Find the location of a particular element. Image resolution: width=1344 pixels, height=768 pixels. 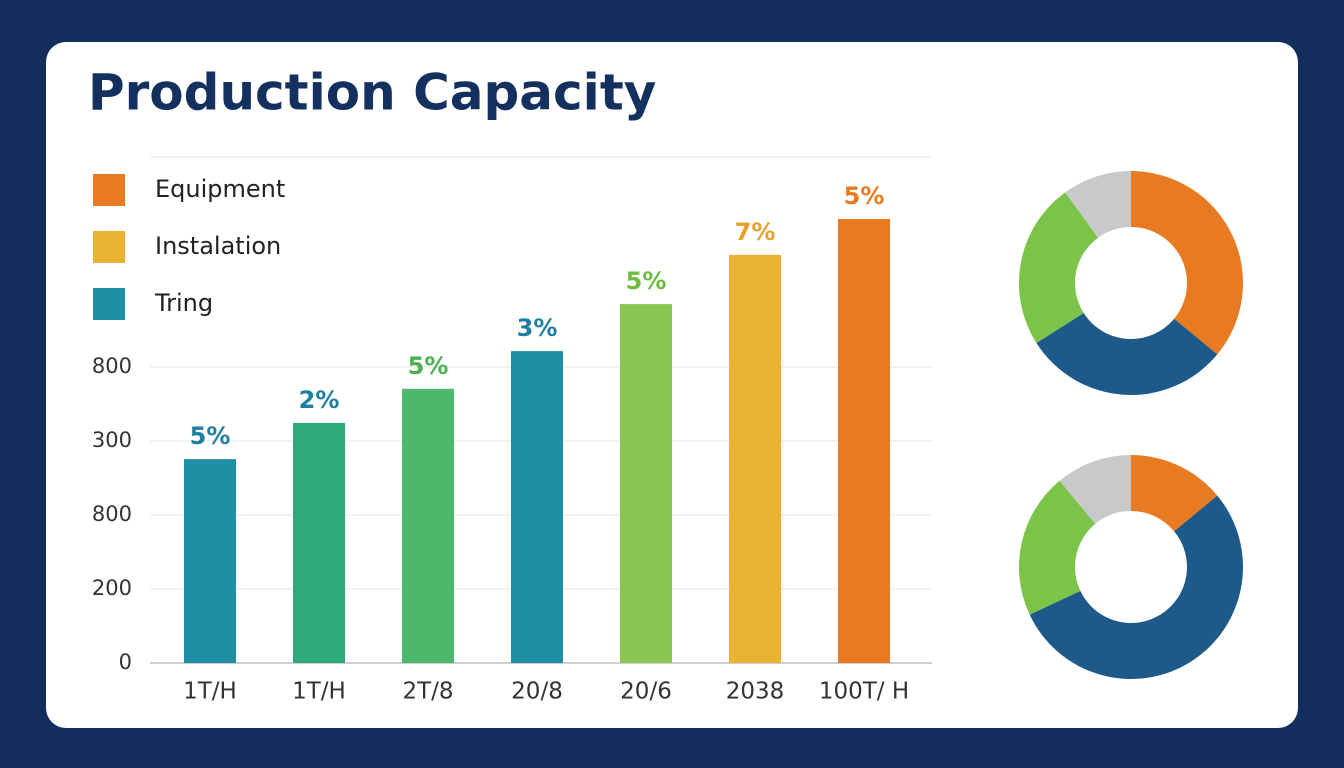

x-tick-label: 100T/ H is located at coordinates (864, 692).